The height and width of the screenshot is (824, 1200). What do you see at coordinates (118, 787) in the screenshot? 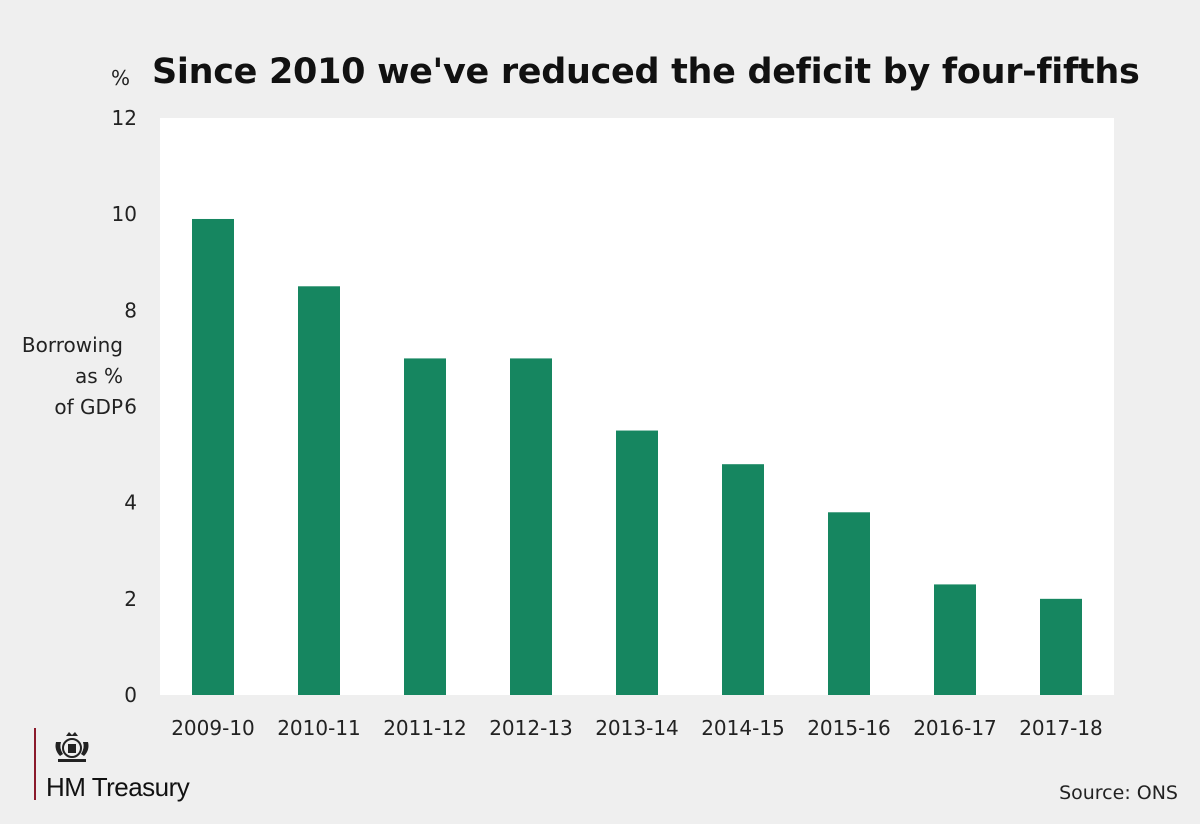
I see `logo-text: HM Treasury` at bounding box center [118, 787].